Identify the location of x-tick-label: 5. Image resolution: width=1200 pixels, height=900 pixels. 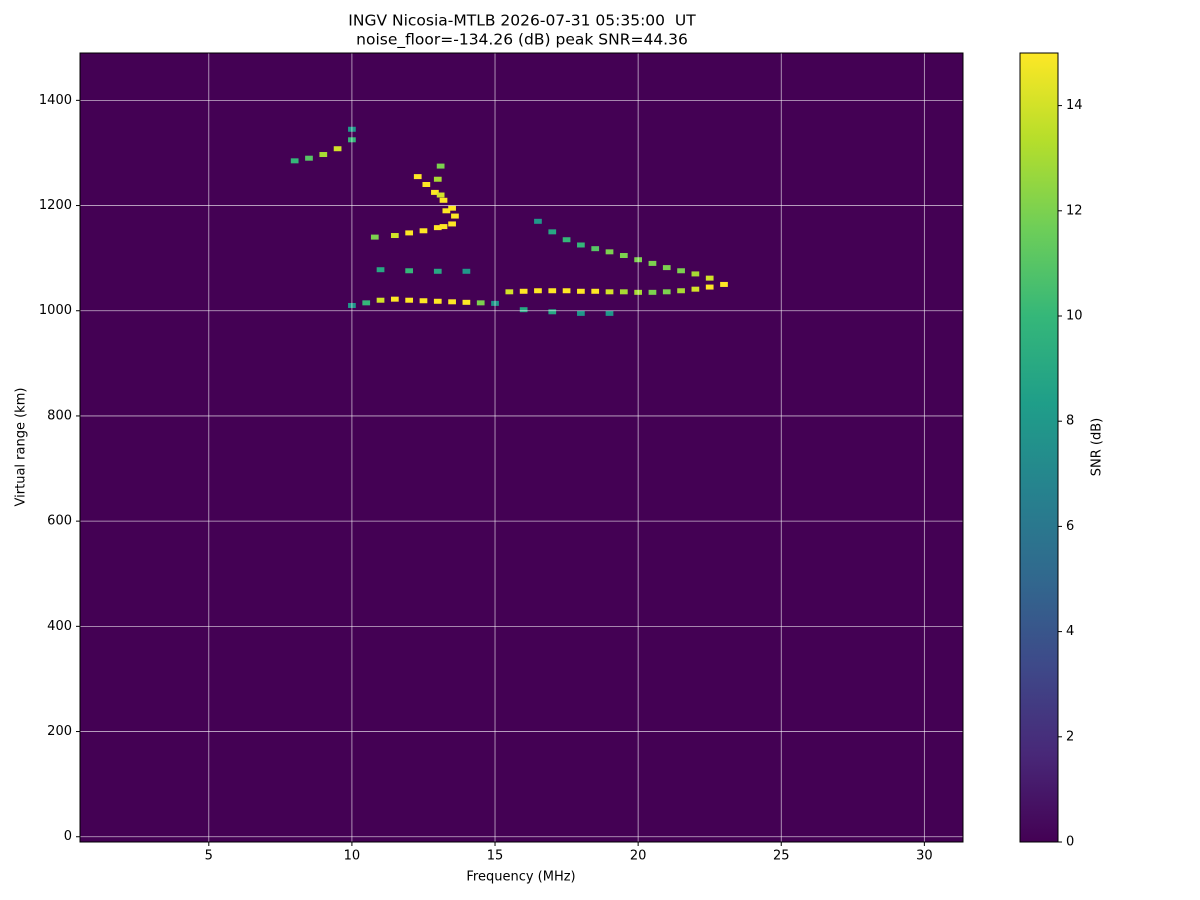
(209, 856).